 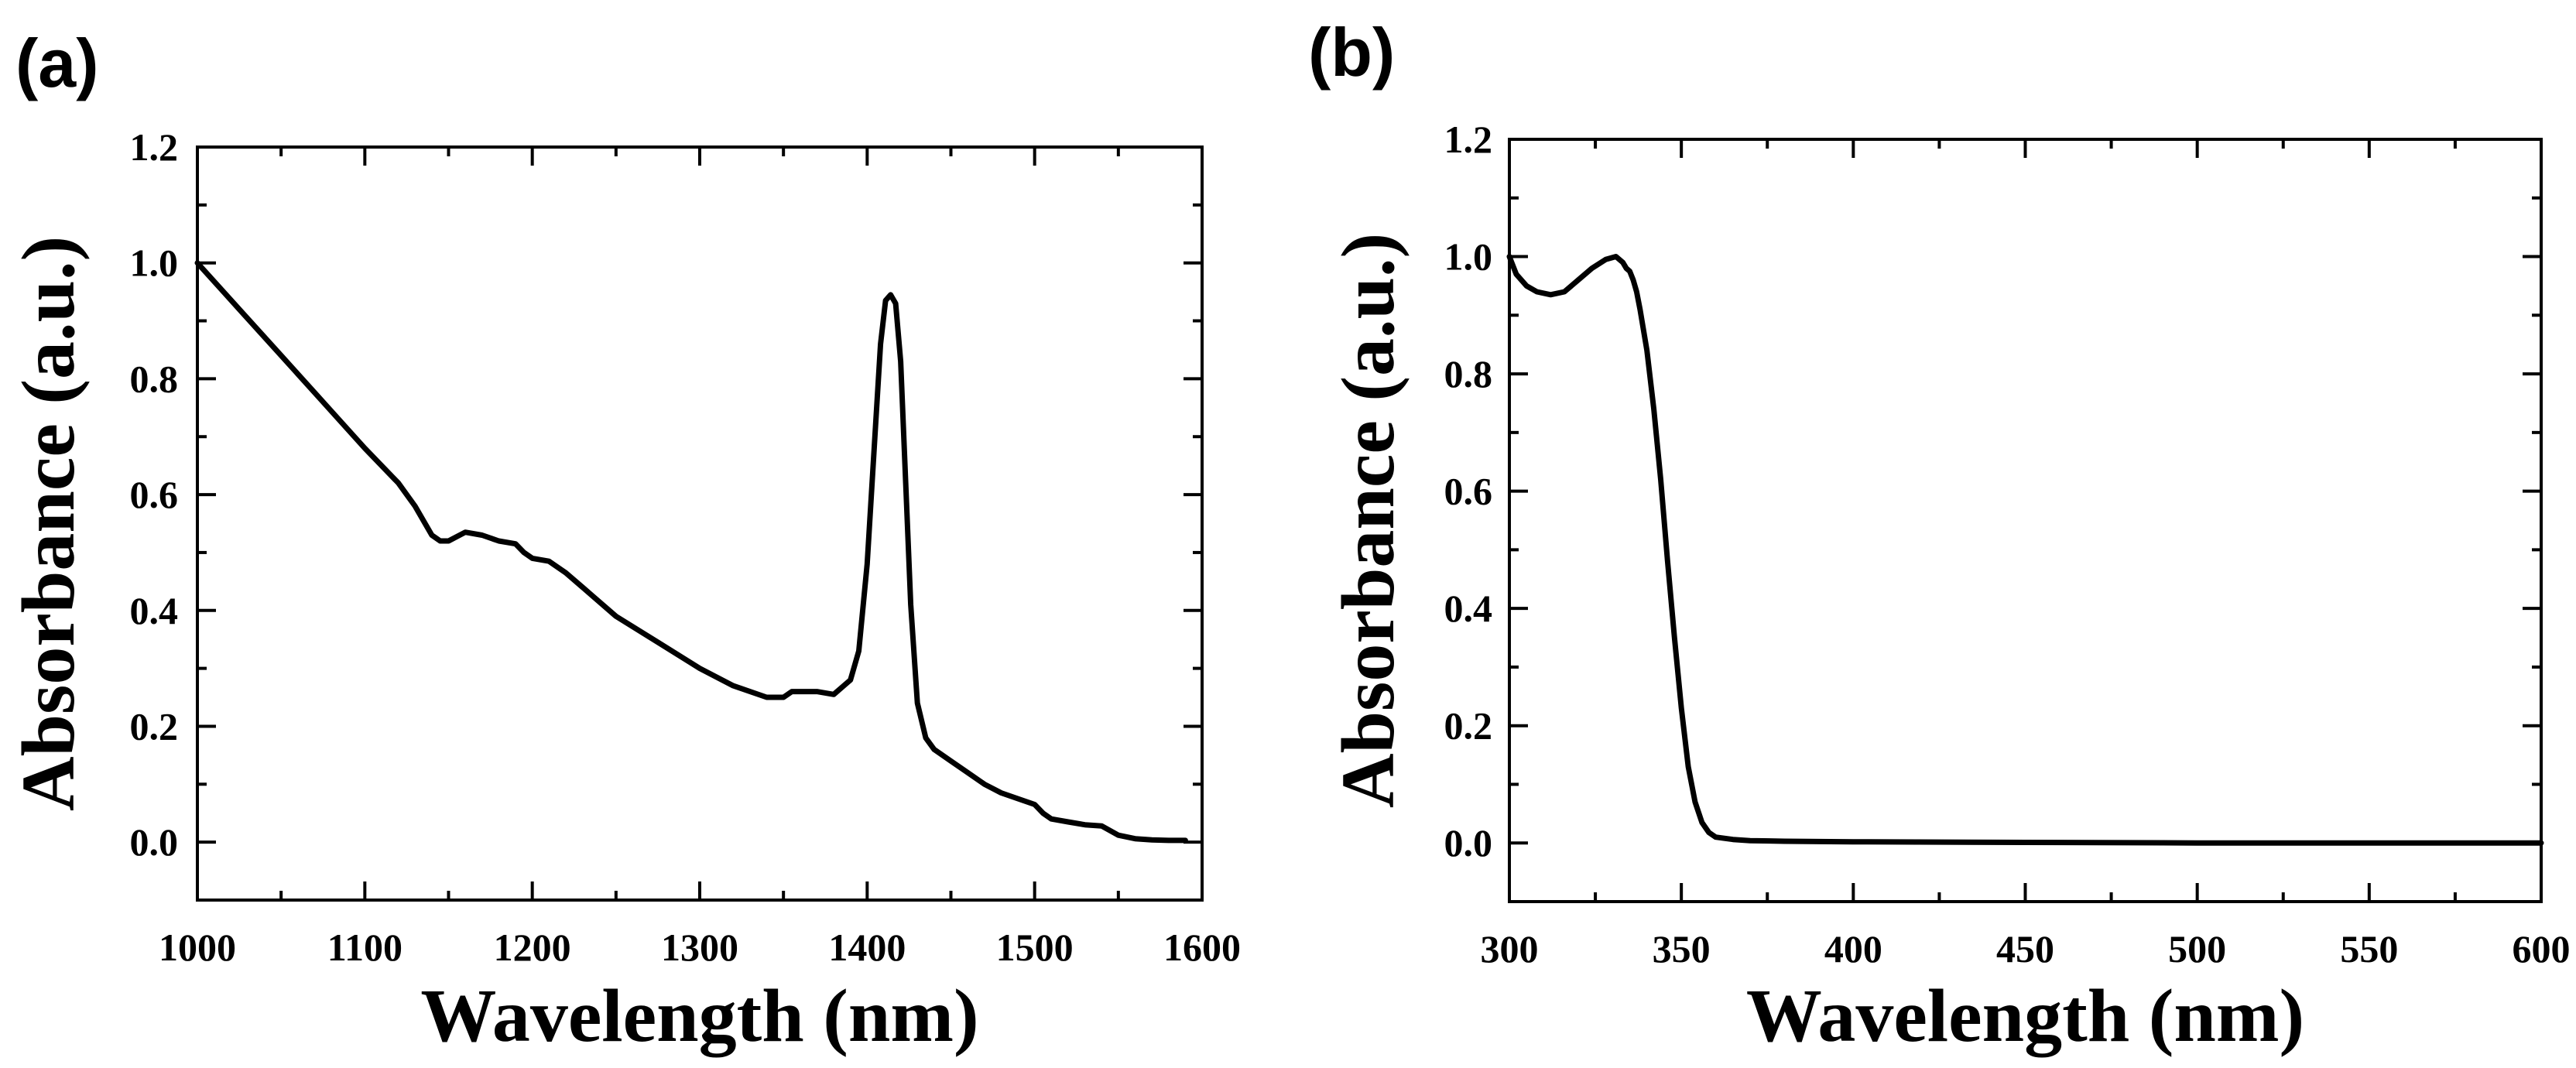 I want to click on panel-label: (a), so click(x=57, y=63).